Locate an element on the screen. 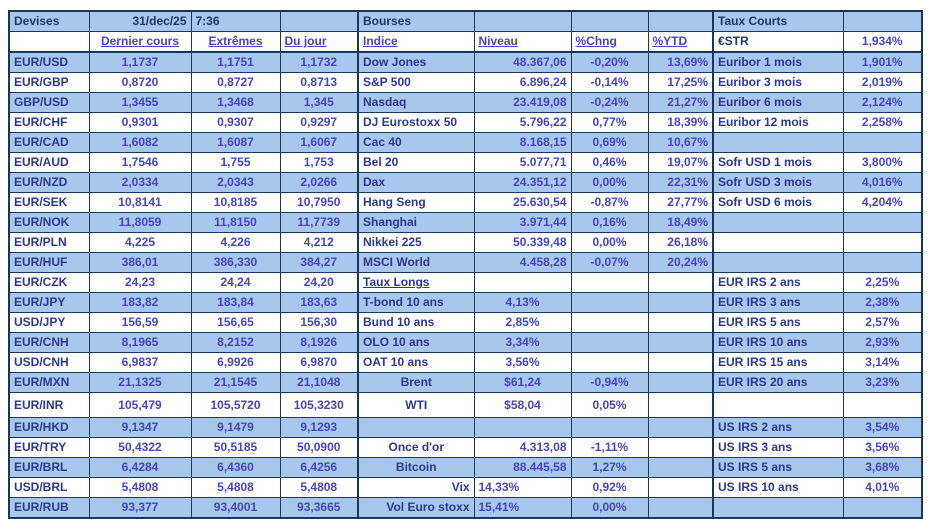 This screenshot has width=930, height=519. cell-extremes: 0,8727 is located at coordinates (235, 82).